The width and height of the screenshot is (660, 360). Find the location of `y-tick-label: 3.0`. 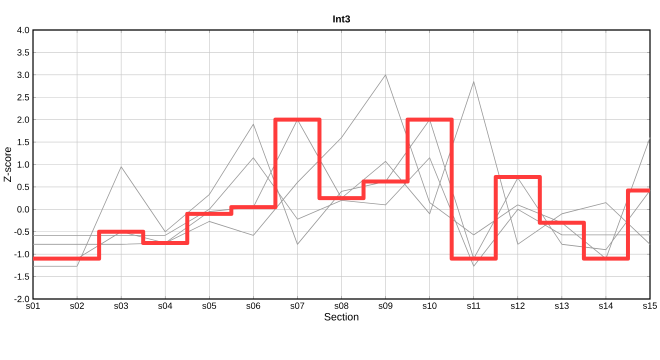

y-tick-label: 3.0 is located at coordinates (23, 75).